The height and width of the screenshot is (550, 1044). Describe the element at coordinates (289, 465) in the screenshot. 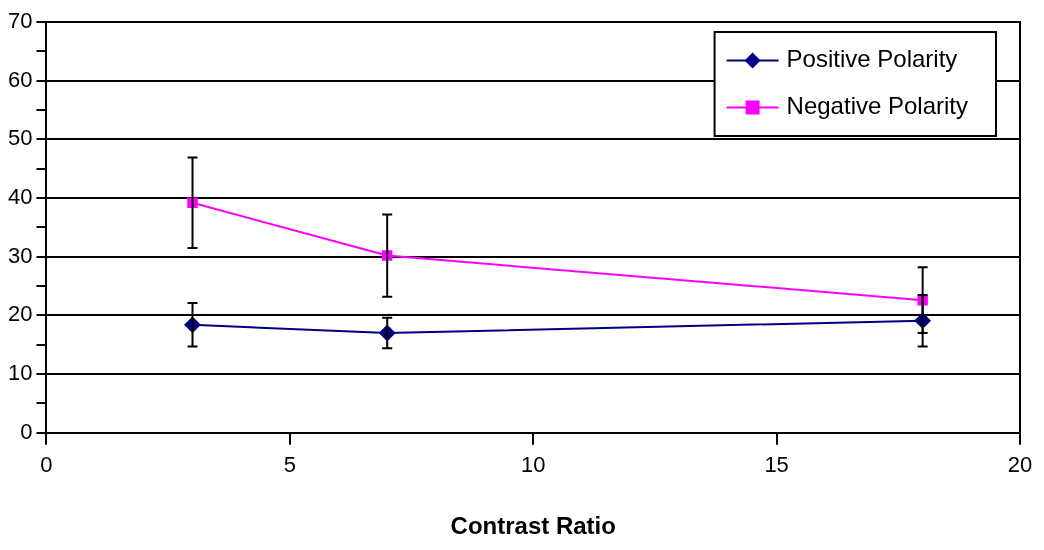

I see `x-tick-label: 5` at that location.